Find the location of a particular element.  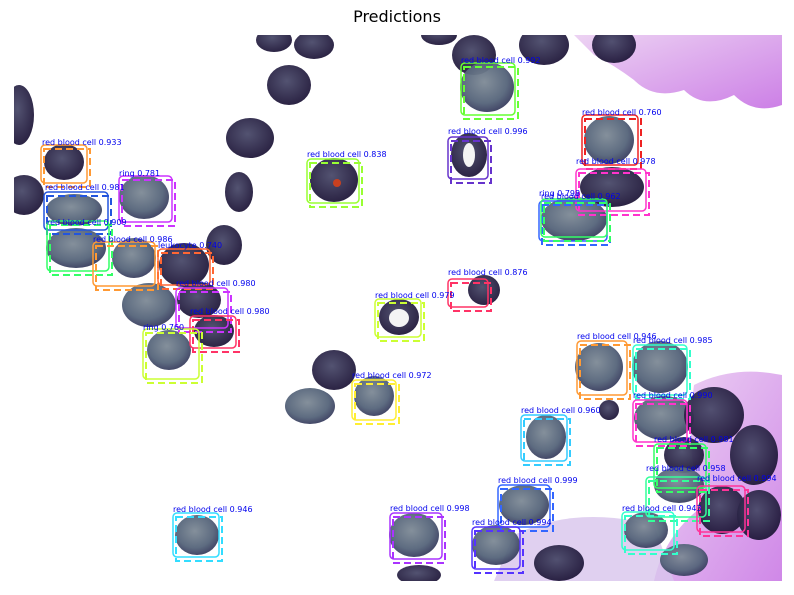

detection-box: red blood cell 0.994 is located at coordinates (511, 546).